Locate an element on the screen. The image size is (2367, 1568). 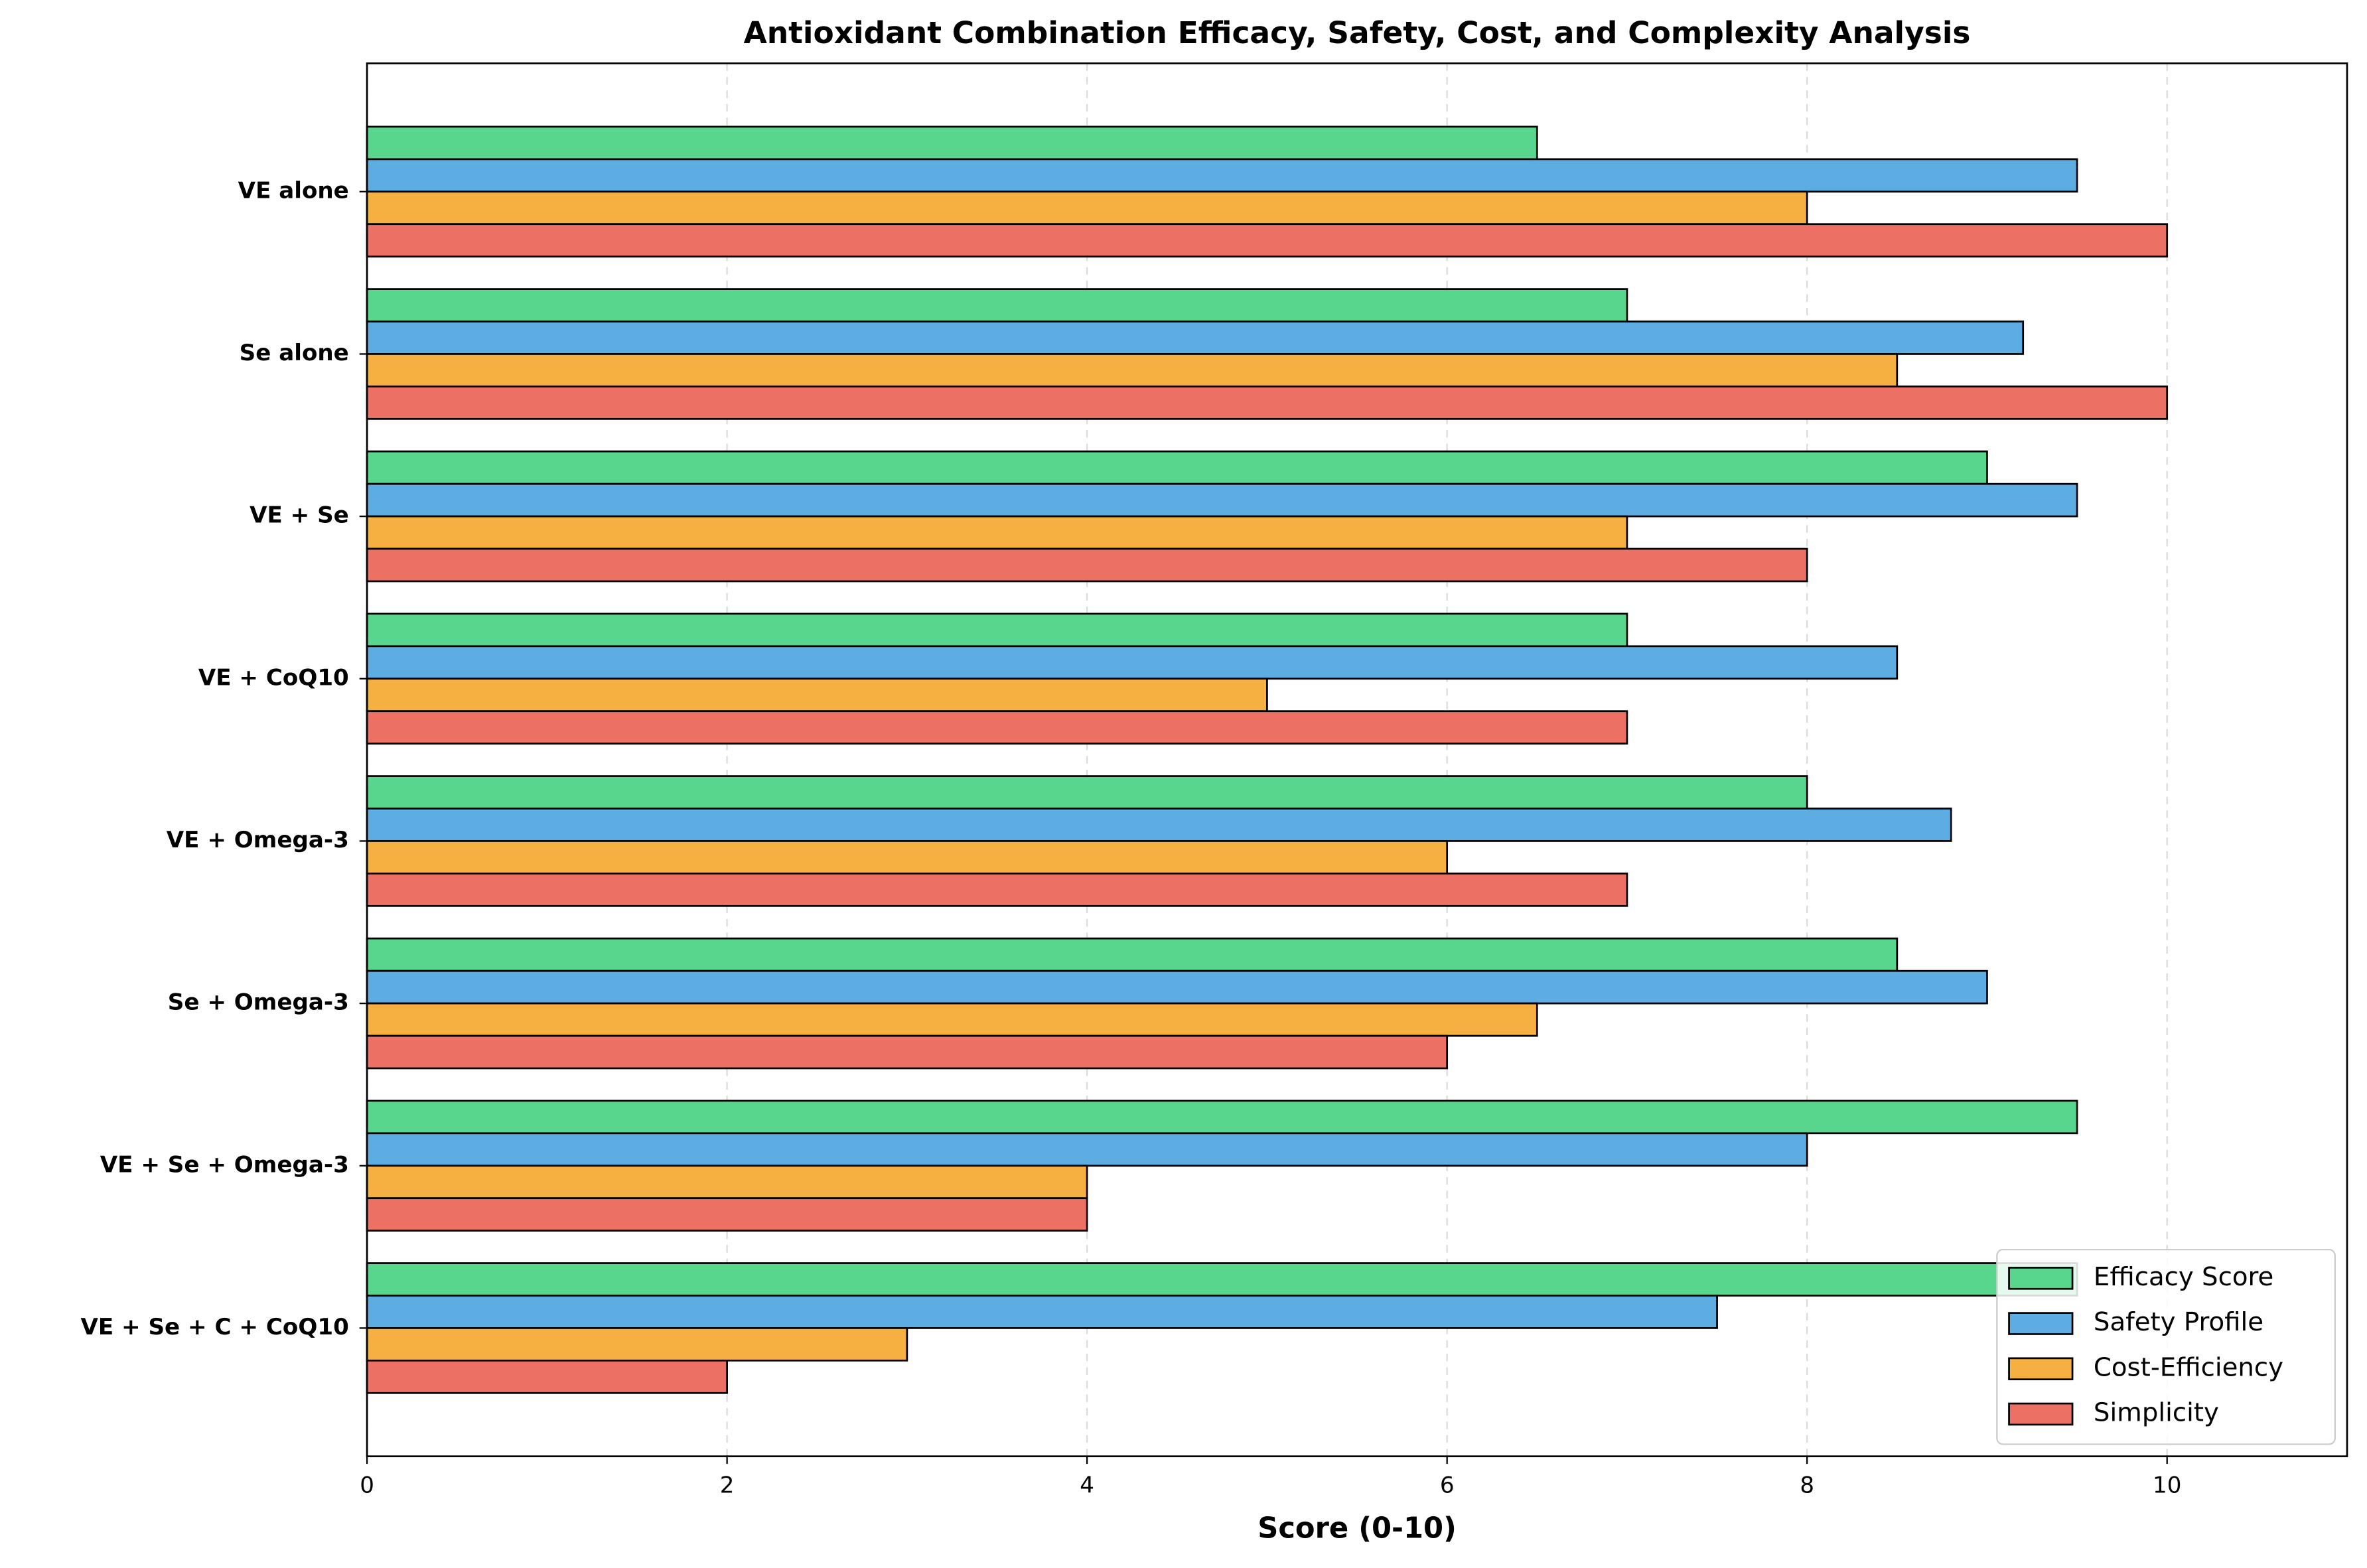
y-tick-label: Se + Omega-3 is located at coordinates (259, 1002).